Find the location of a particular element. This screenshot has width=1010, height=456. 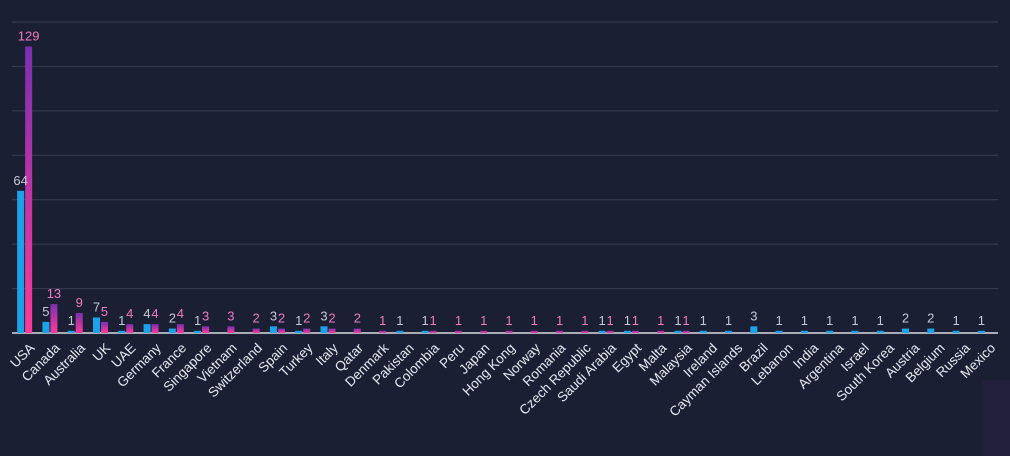

data-label-series-b: 3 is located at coordinates (230, 315).